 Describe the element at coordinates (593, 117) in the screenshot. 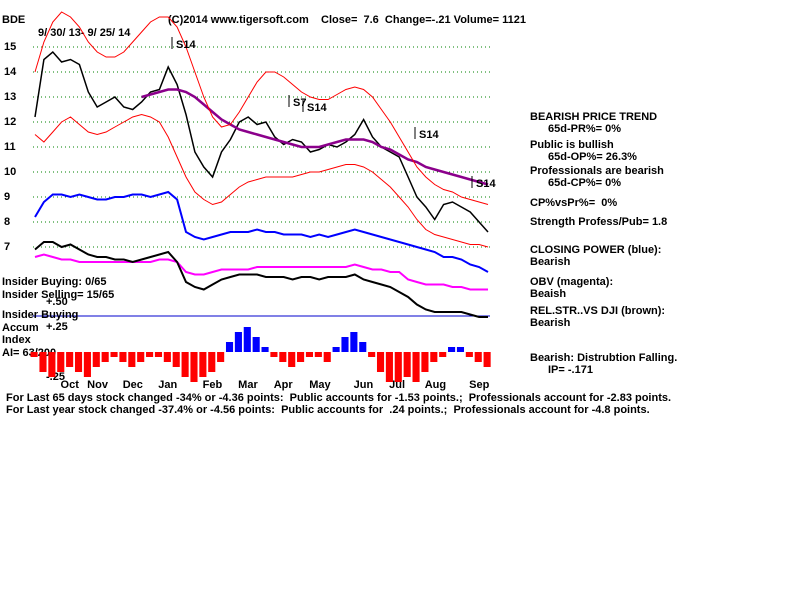

I see `right-text: BEARISH PRICE TREND` at that location.